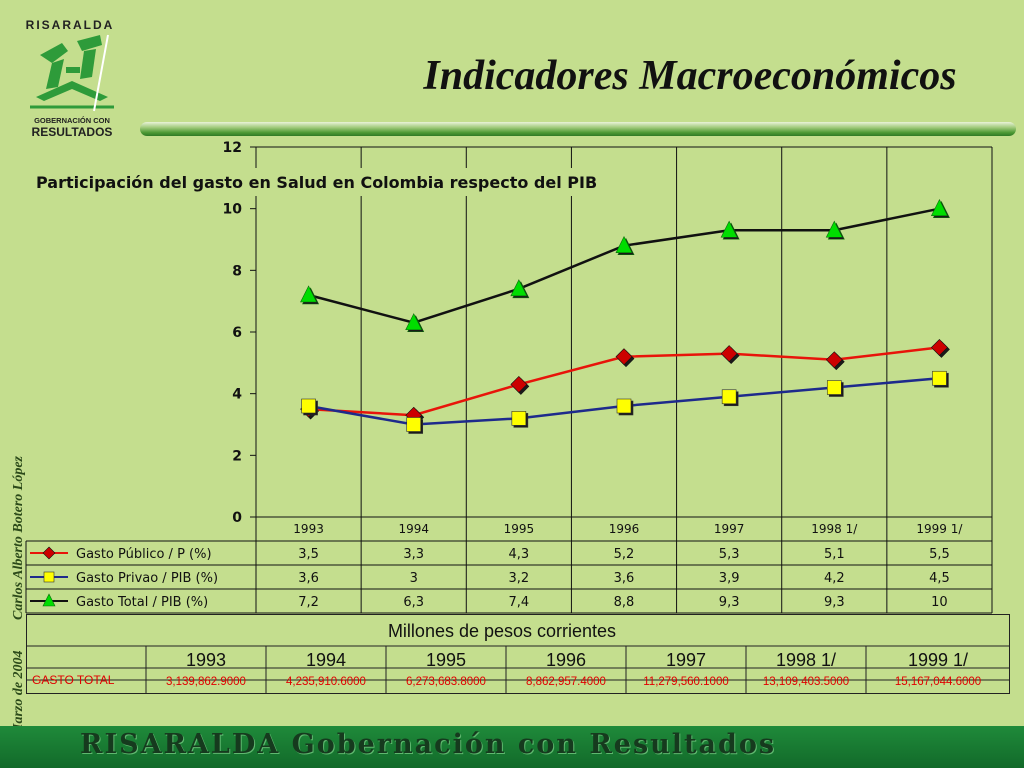  I want to click on table-value-cell: 3,2, so click(519, 578).